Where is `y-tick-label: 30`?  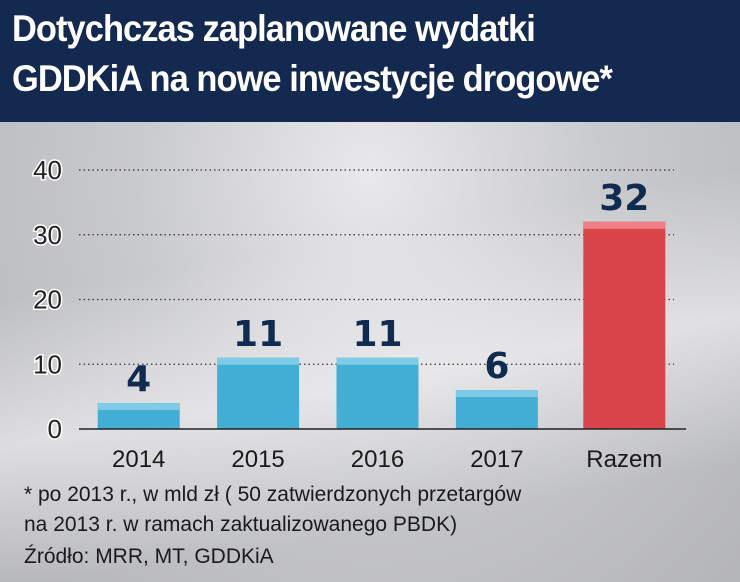
y-tick-label: 30 is located at coordinates (47, 235).